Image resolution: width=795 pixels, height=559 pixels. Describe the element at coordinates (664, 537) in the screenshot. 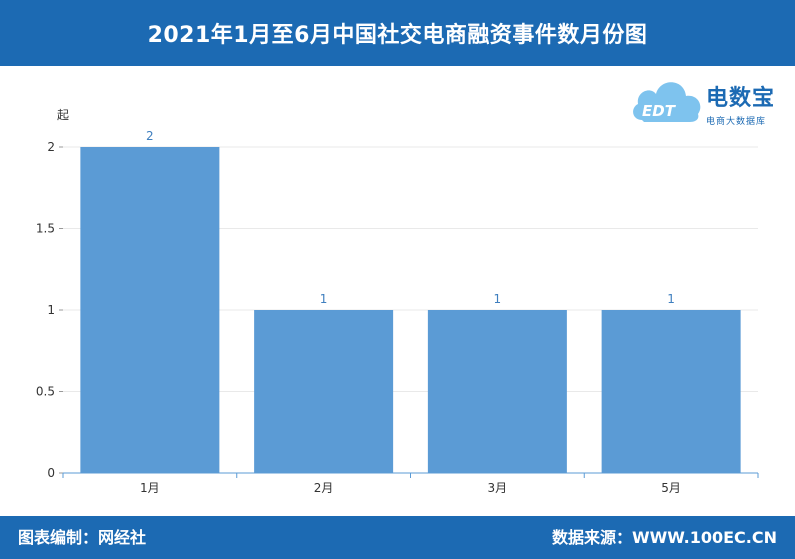

I see `footer-source: 数据来源：WWW.100EC.CN` at that location.